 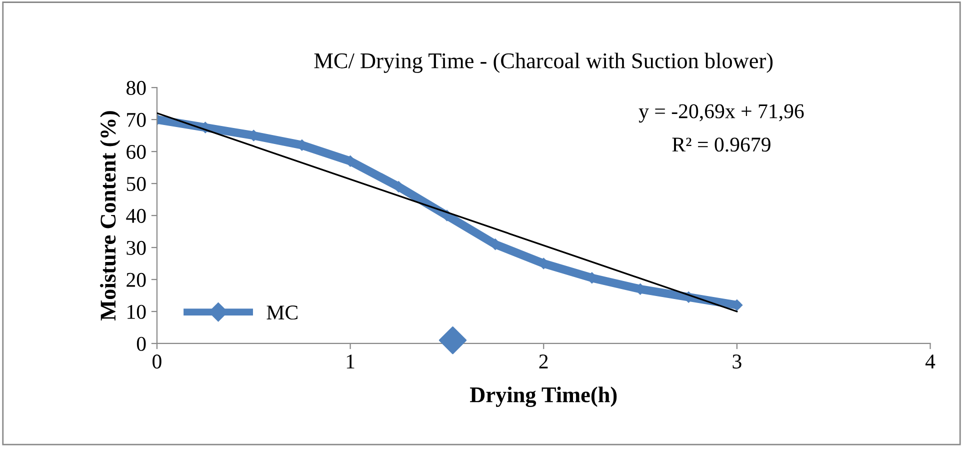 What do you see at coordinates (543, 361) in the screenshot?
I see `x-tick-label: 2` at bounding box center [543, 361].